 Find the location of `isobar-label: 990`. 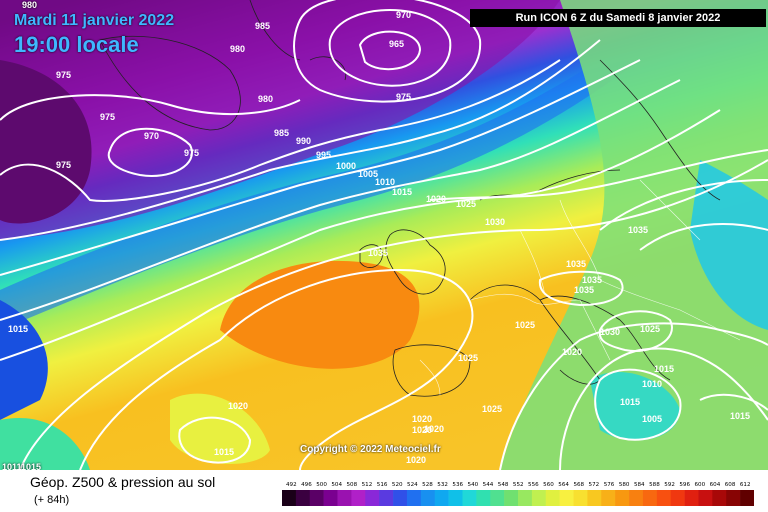

isobar-label: 990 is located at coordinates (303, 141).